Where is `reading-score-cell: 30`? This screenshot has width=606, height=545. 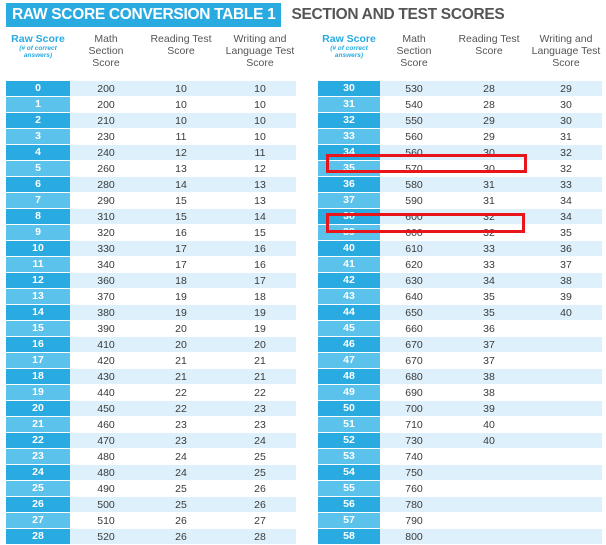
reading-score-cell: 30 is located at coordinates (489, 153).